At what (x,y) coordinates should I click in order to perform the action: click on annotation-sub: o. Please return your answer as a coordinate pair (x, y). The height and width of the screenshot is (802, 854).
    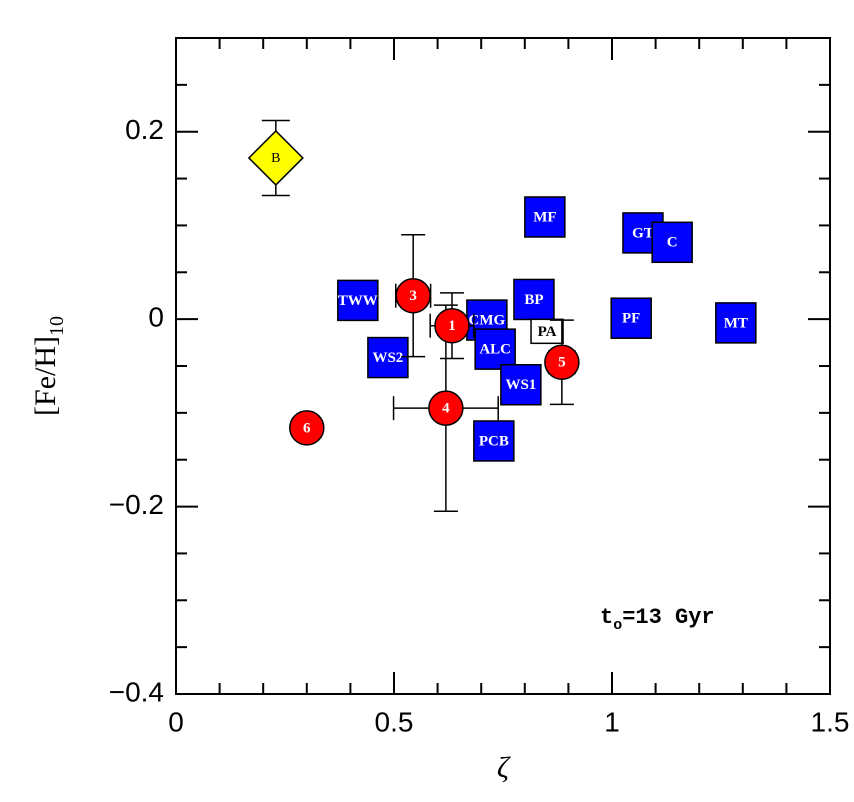
    Looking at the image, I should click on (617, 625).